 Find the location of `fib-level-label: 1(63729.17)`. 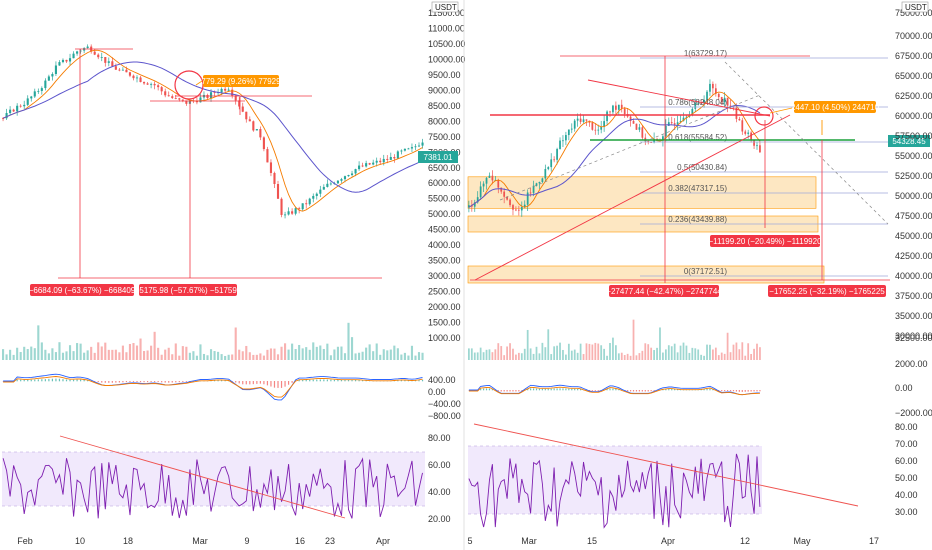

fib-level-label: 1(63729.17) is located at coordinates (705, 53).